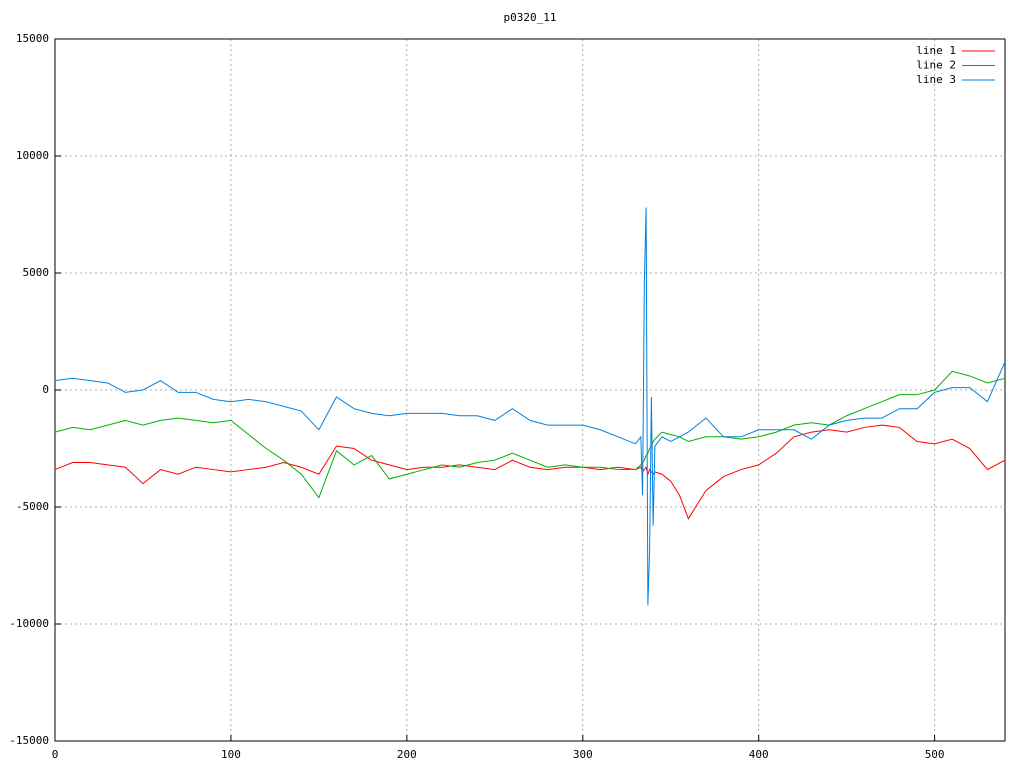 Image resolution: width=1024 pixels, height=768 pixels. What do you see at coordinates (231, 754) in the screenshot?
I see `x-tick-label: 100` at bounding box center [231, 754].